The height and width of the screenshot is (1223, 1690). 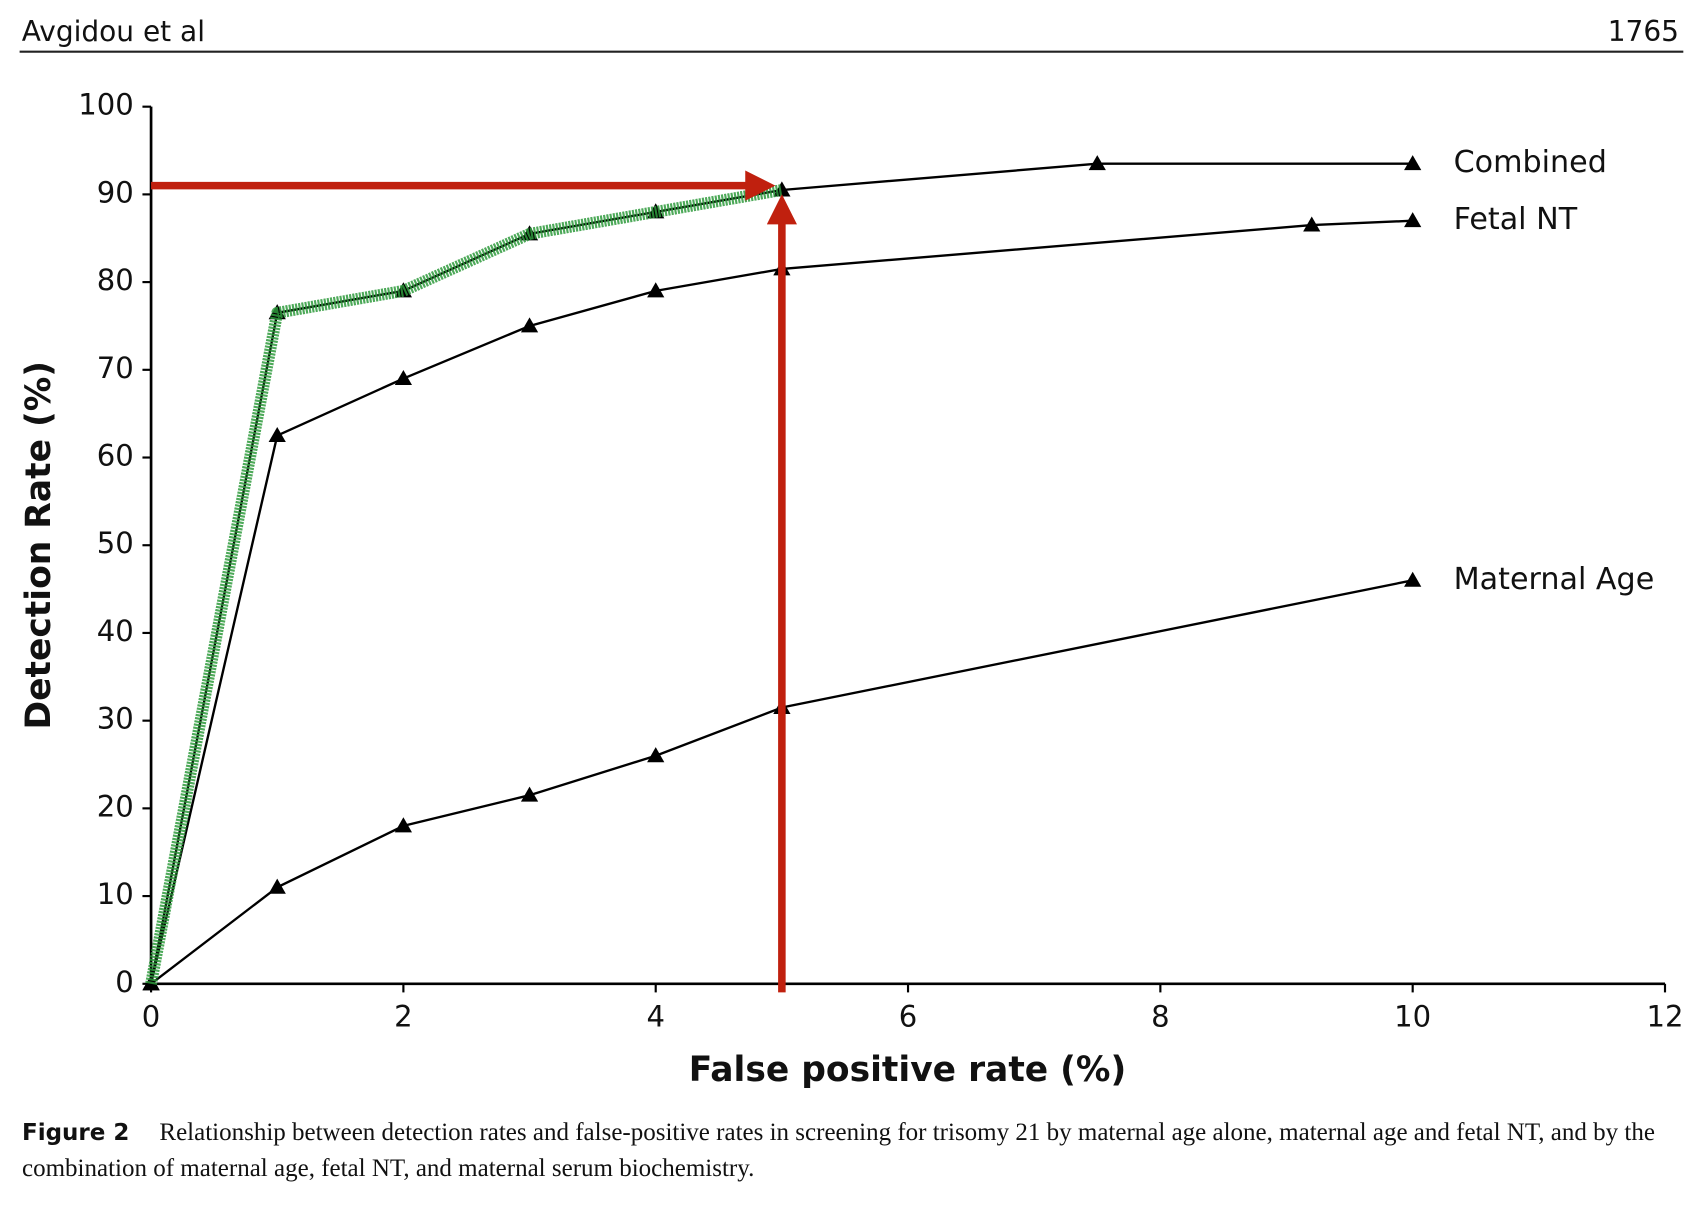 What do you see at coordinates (1664, 1016) in the screenshot?
I see `x-tick-label: 12` at bounding box center [1664, 1016].